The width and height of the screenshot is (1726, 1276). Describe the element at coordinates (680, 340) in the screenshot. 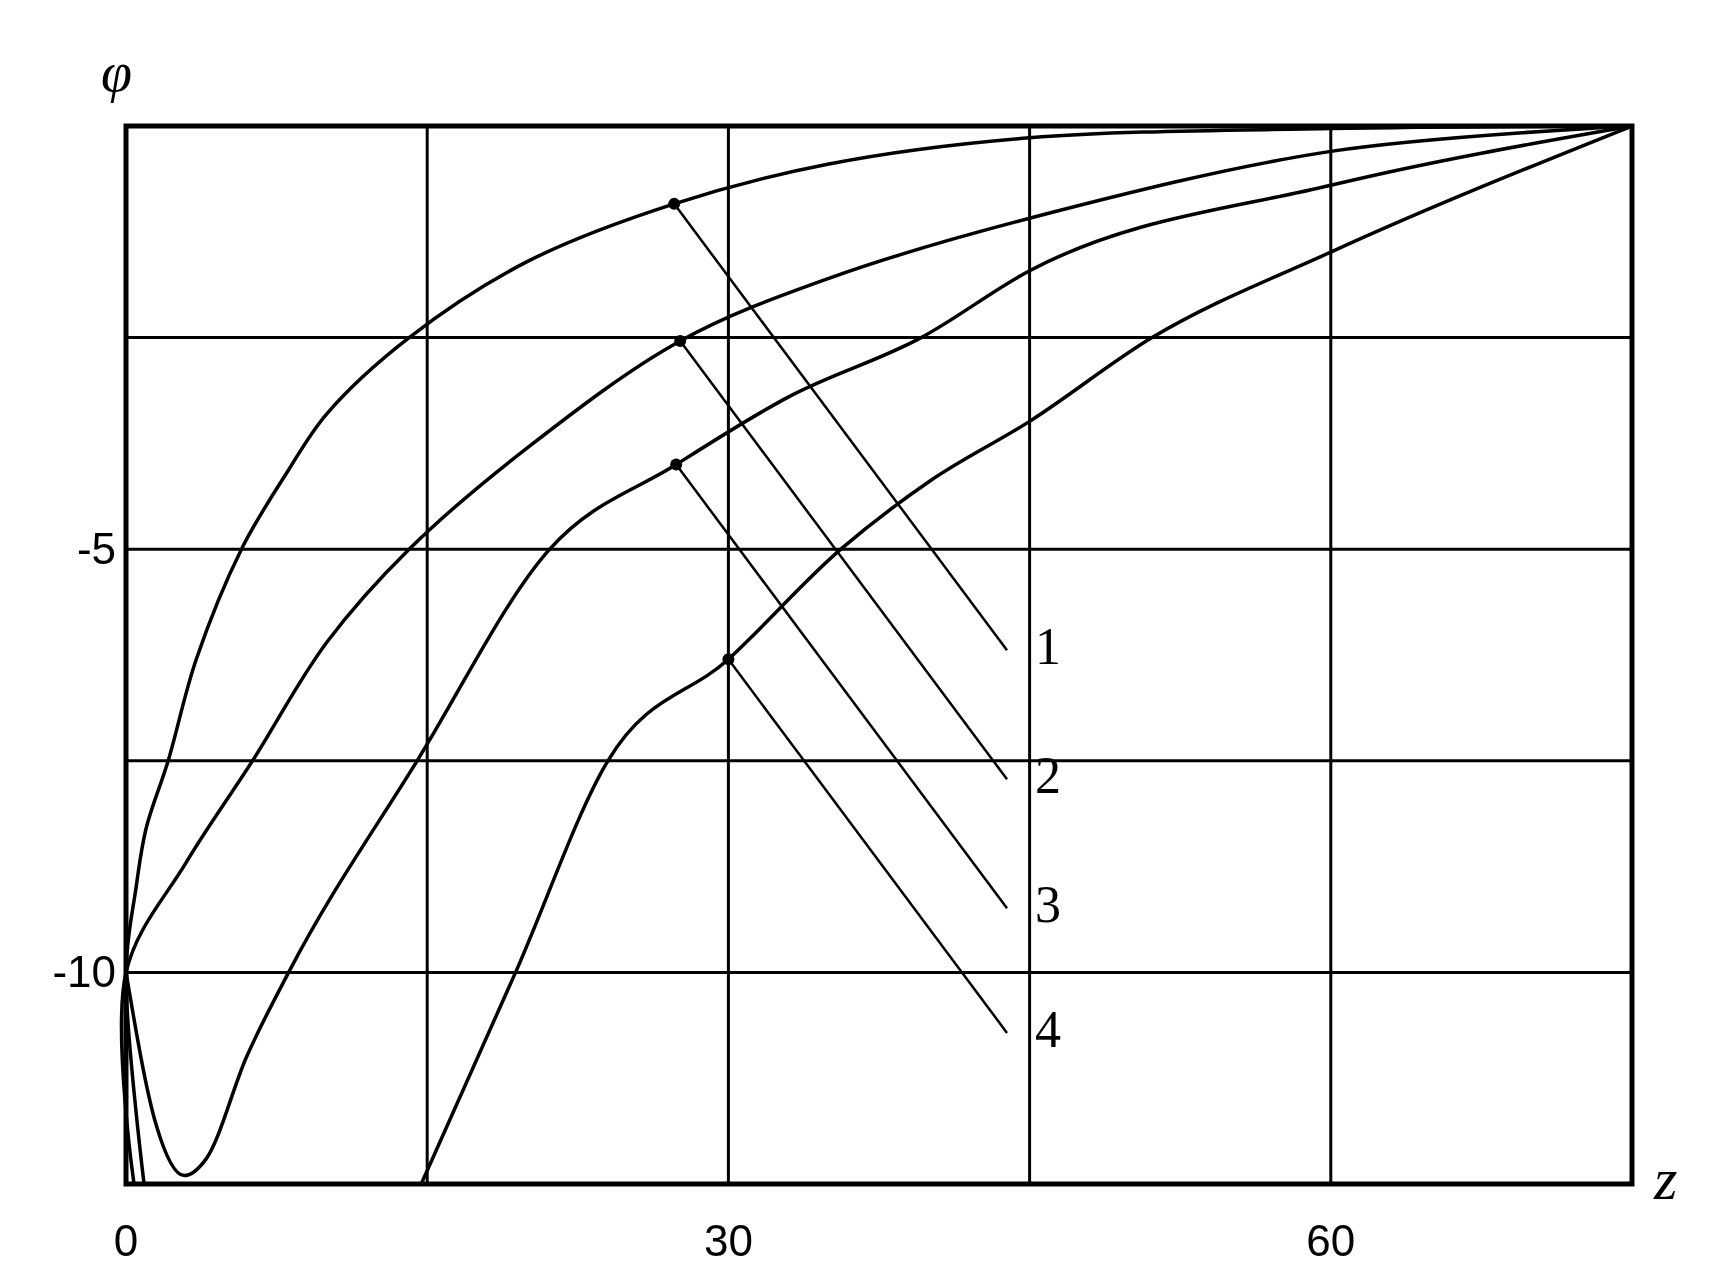

I see `point` at that location.